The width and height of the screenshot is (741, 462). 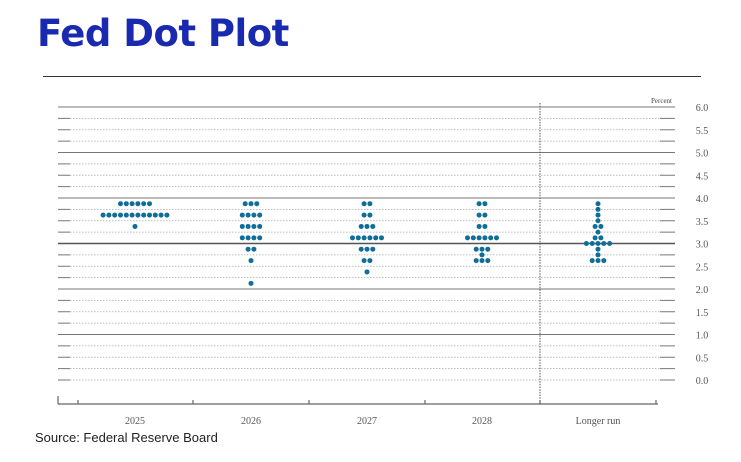 What do you see at coordinates (702, 245) in the screenshot?
I see `y-tick-label: 3.0` at bounding box center [702, 245].